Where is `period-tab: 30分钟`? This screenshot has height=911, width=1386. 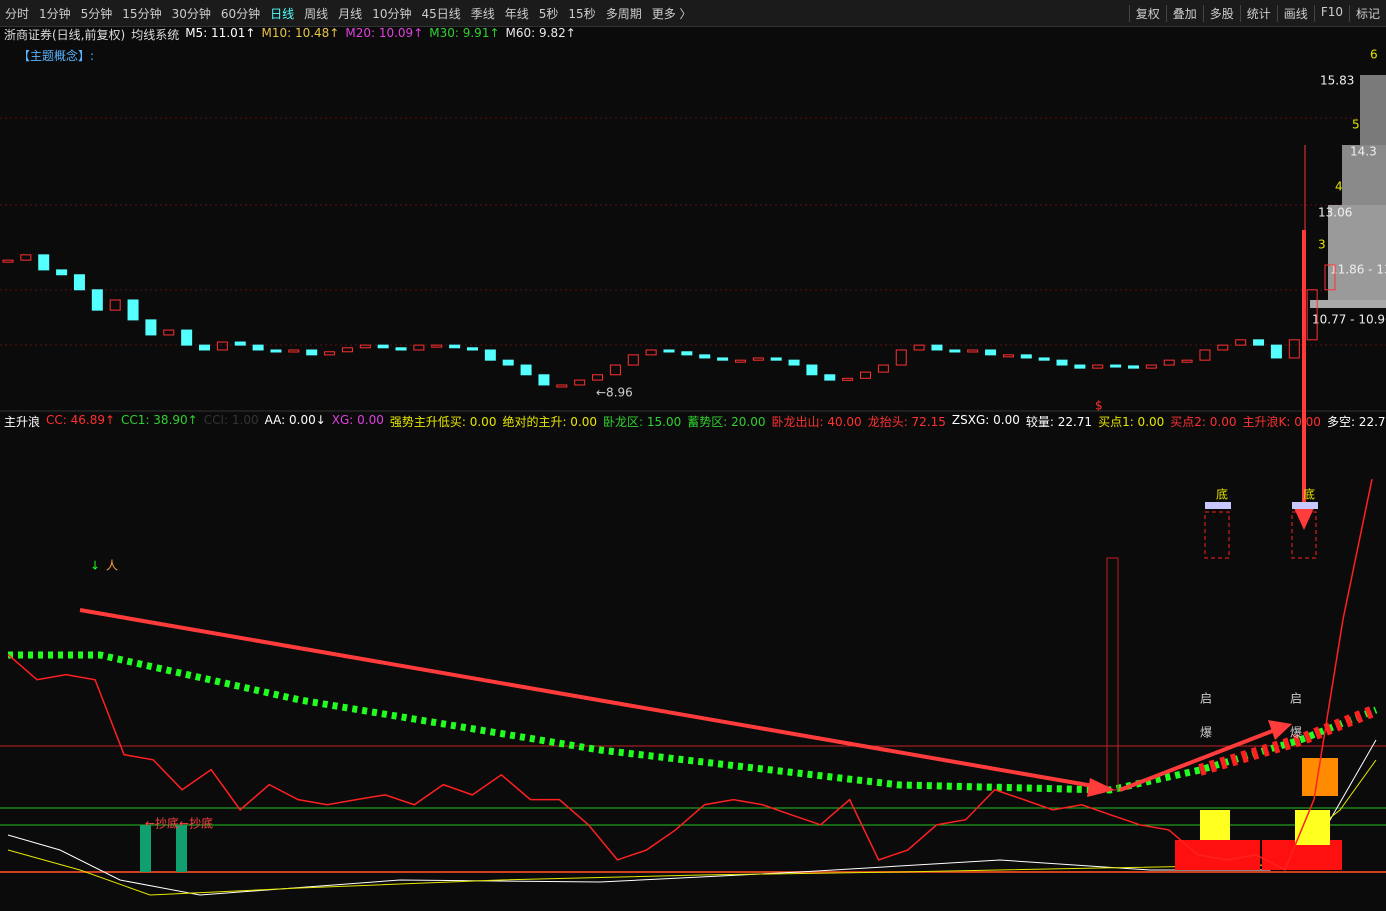
period-tab: 30分钟 is located at coordinates (191, 13).